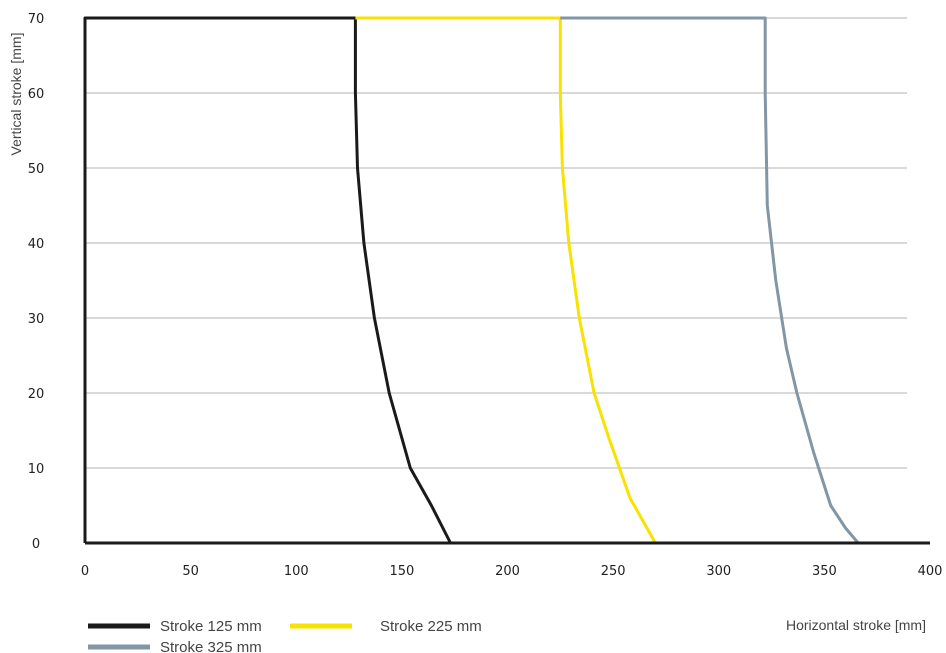  What do you see at coordinates (36, 19) in the screenshot?
I see `y-tick-label: 70` at bounding box center [36, 19].